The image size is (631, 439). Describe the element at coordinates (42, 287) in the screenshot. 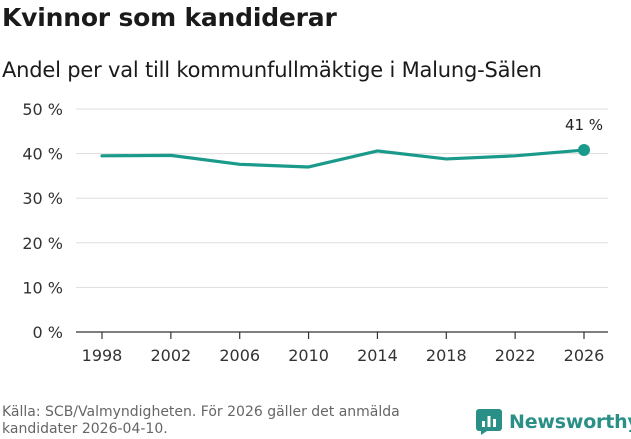

I see `y-tick-label: 10 %` at that location.